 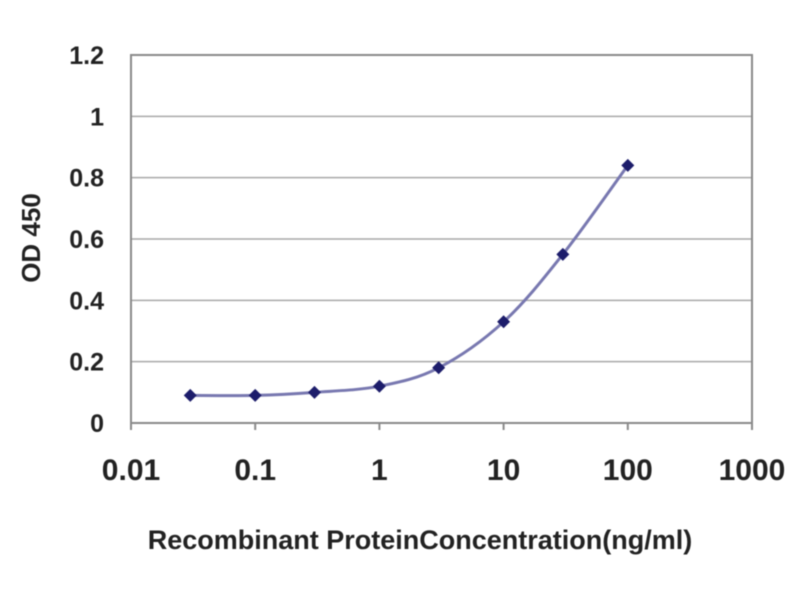 What do you see at coordinates (441, 426) in the screenshot?
I see `x-axis-tick-marks` at bounding box center [441, 426].